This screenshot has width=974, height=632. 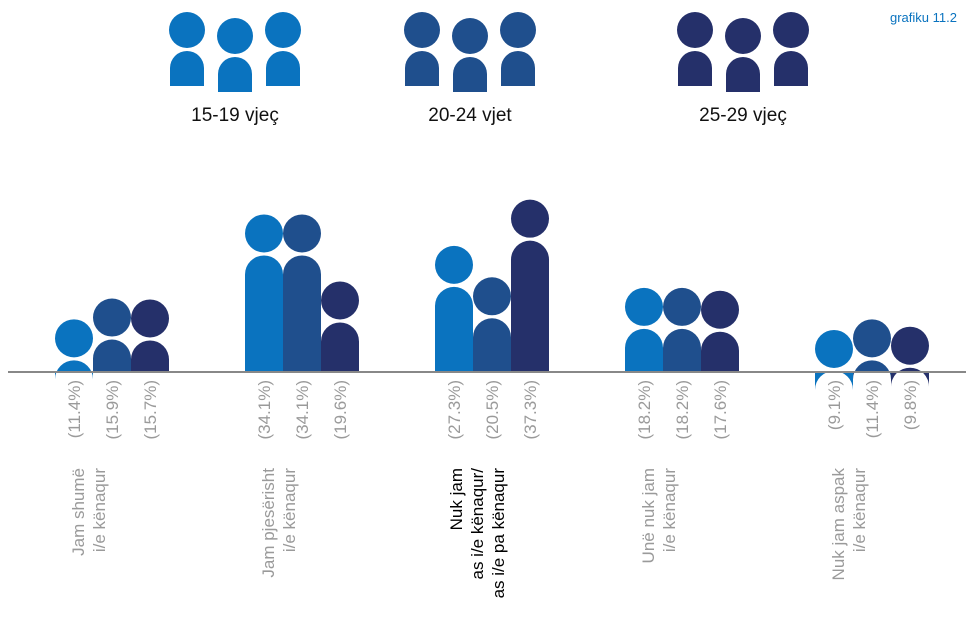 I want to click on category-label: Unë nuk jam, so click(x=648, y=515).